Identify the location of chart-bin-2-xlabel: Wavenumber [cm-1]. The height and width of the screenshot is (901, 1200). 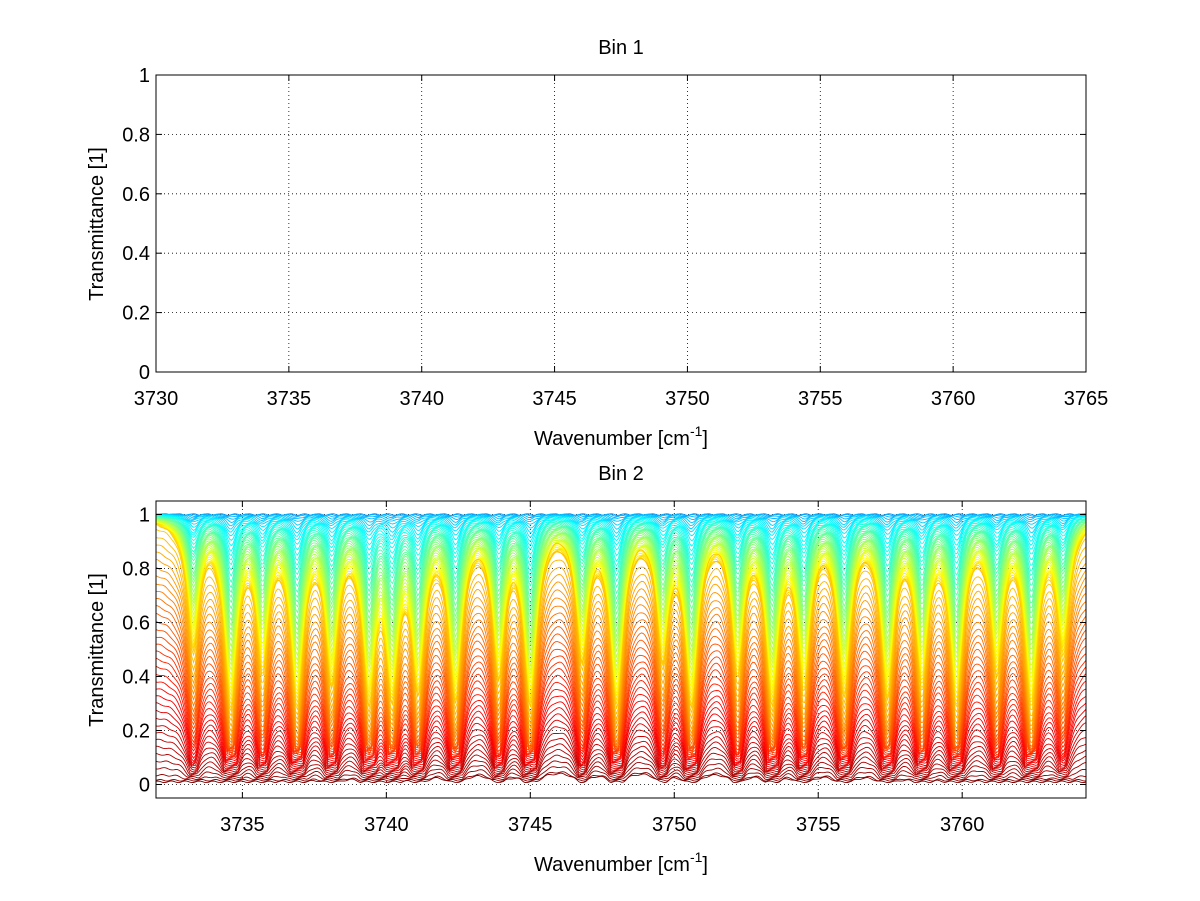
(621, 862).